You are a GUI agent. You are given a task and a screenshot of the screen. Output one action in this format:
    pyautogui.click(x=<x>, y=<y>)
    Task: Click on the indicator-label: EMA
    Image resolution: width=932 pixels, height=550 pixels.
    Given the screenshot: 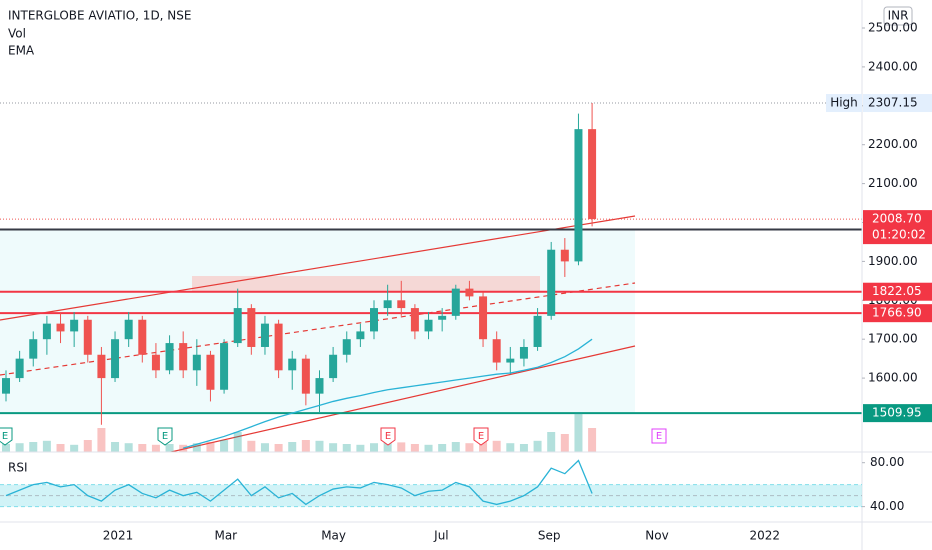 What is the action you would take?
    pyautogui.click(x=21, y=51)
    